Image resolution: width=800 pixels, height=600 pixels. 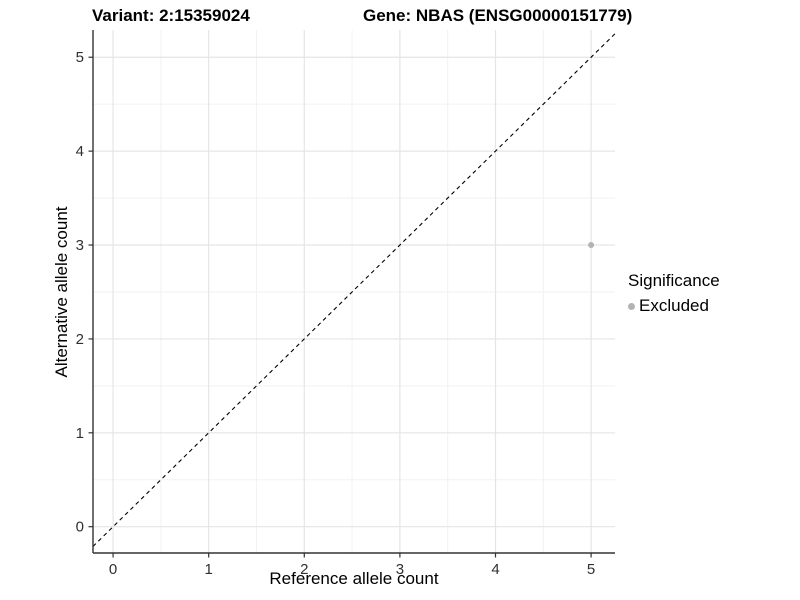 I want to click on legend-entry-label: Excluded, so click(x=674, y=305).